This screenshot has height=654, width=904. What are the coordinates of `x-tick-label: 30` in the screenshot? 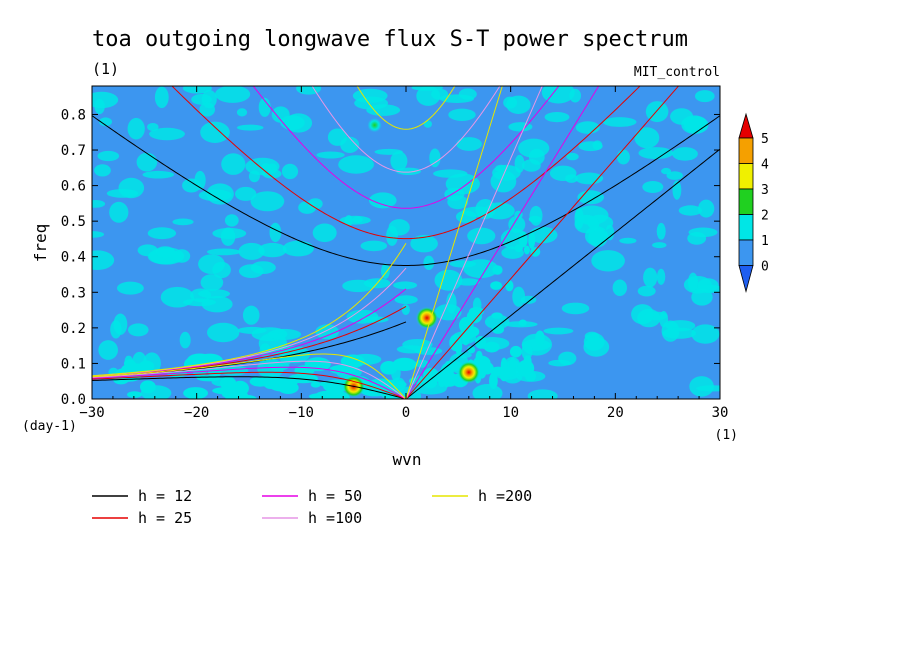 It's located at (720, 413).